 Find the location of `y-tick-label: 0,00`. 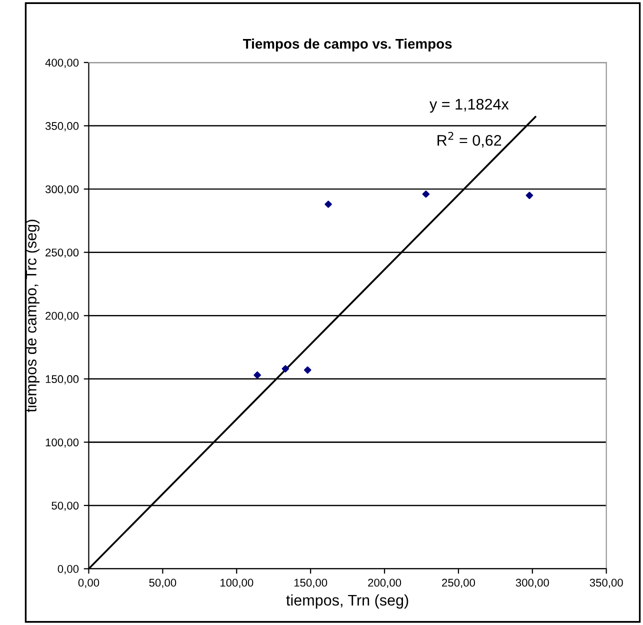

y-tick-label: 0,00 is located at coordinates (68, 569).